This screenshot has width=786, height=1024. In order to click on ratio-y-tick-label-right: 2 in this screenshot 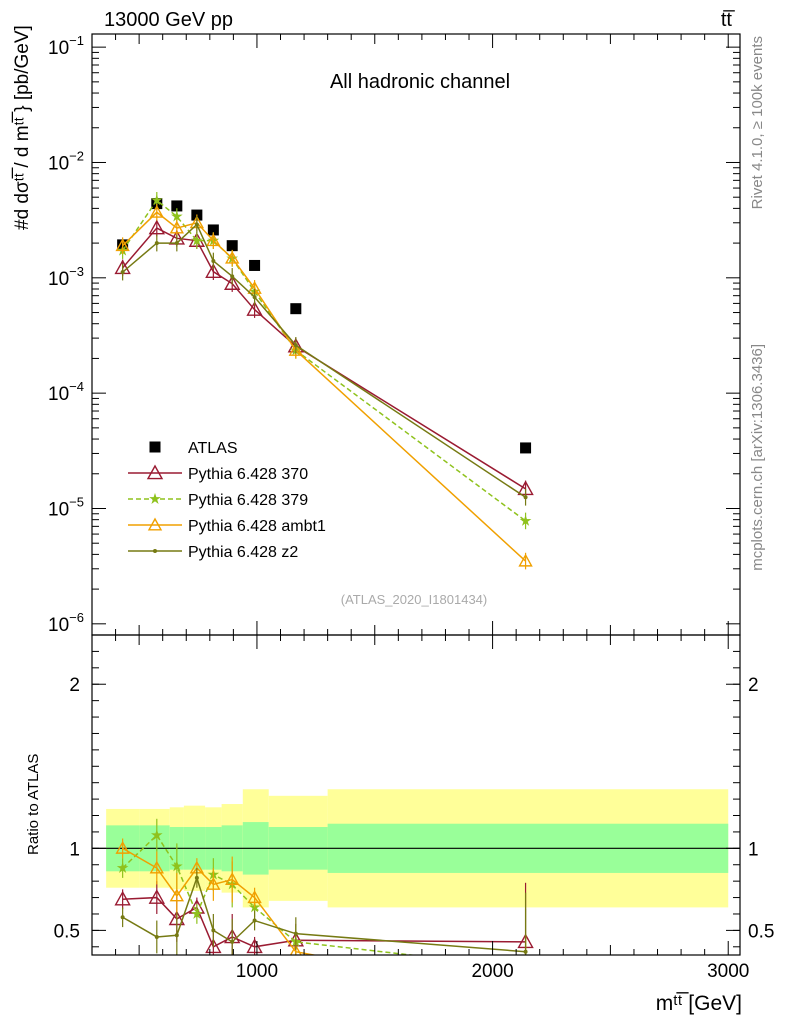, I will do `click(753, 685)`.